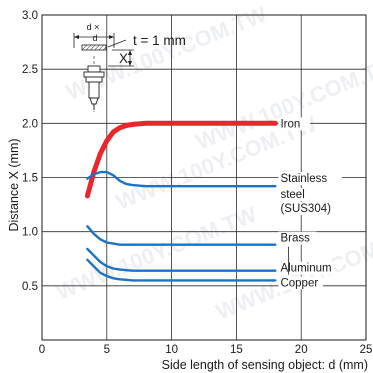 This screenshot has height=373, width=373. What do you see at coordinates (181, 179) in the screenshot?
I see `series-line-stainless-steel-sus304` at bounding box center [181, 179].